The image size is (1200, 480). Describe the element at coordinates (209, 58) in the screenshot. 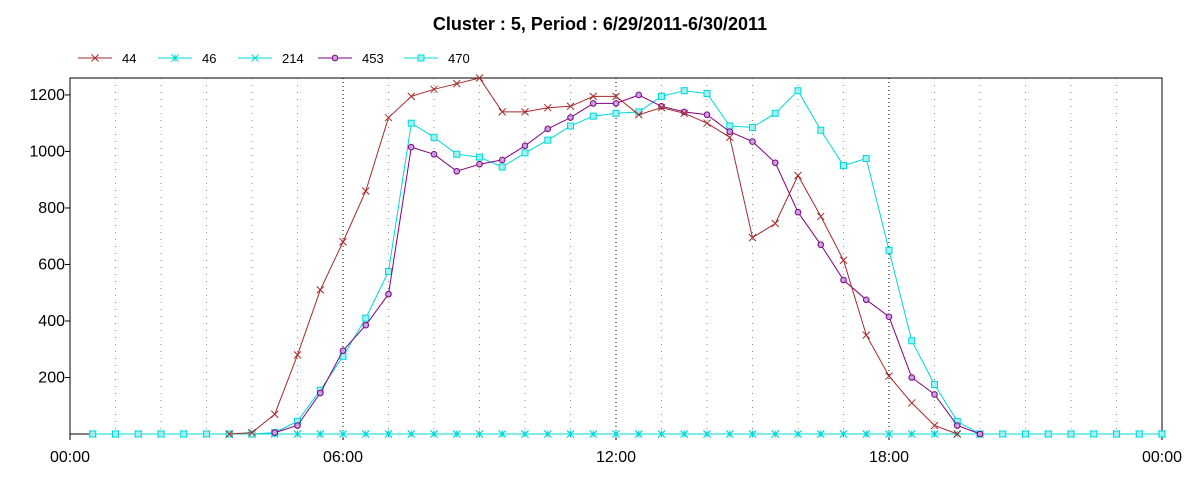

I see `legend-label: 46` at that location.